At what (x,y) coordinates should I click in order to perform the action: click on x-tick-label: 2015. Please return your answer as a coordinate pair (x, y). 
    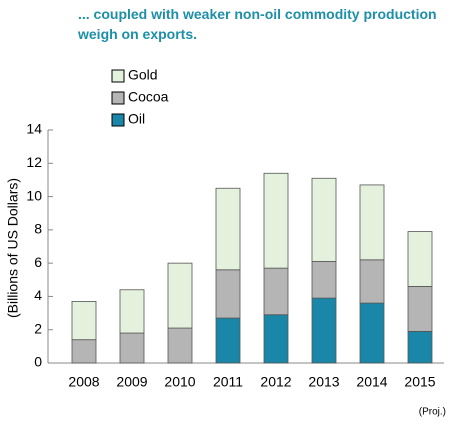
    Looking at the image, I should click on (419, 382).